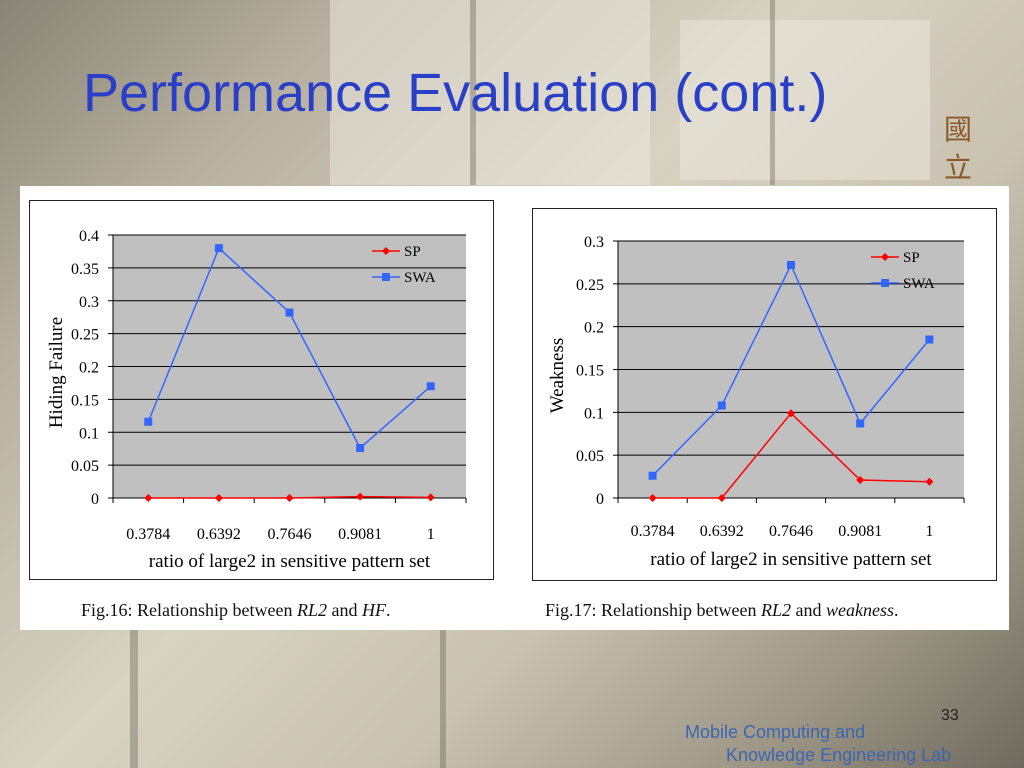 This screenshot has width=1024, height=768. Describe the element at coordinates (775, 732) in the screenshot. I see `lab-name-line1: Mobile Computing and` at that location.